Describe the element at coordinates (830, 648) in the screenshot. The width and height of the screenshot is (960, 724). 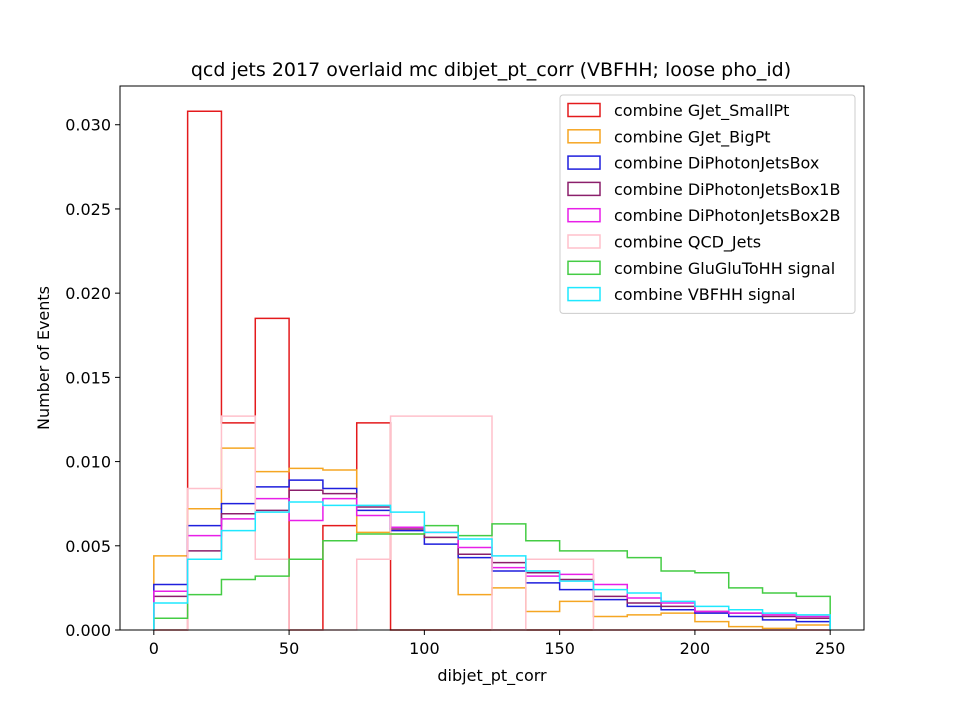
I see `x-tick-label: 250` at that location.